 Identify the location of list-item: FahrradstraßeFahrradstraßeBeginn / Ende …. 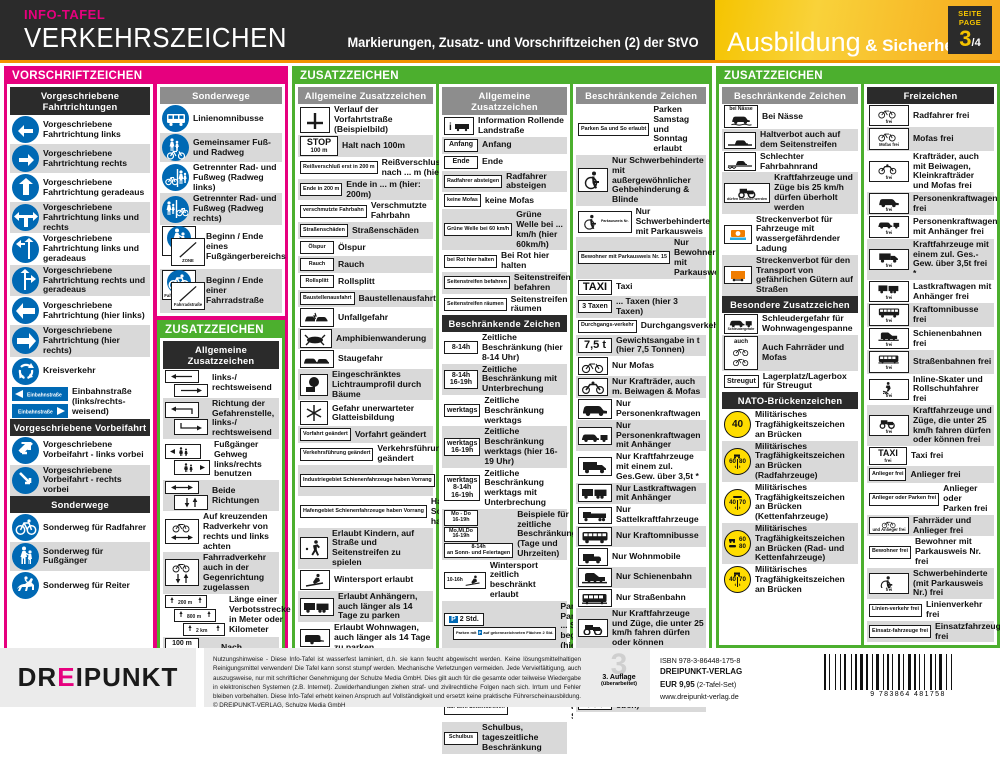
(221, 290).